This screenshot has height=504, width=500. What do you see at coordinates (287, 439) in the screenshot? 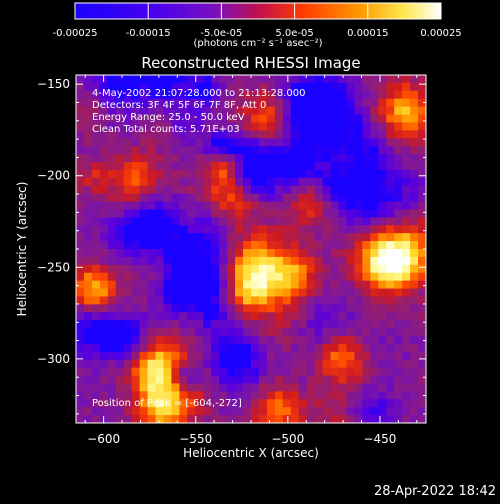
I see `x-tick-label: −500` at bounding box center [287, 439].